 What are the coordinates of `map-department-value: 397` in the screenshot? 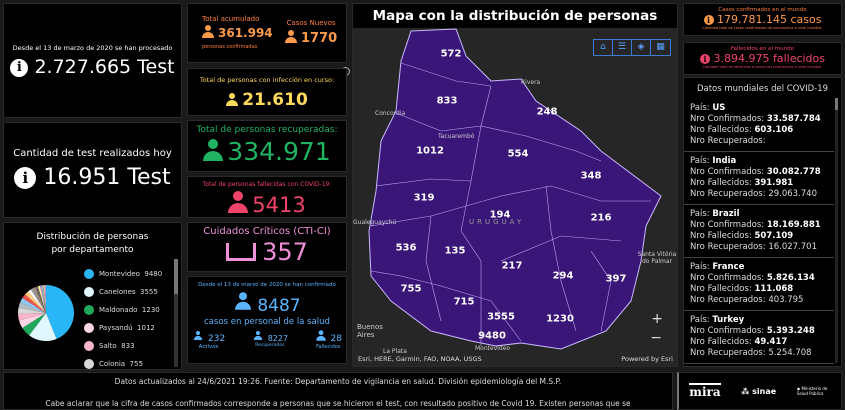 It's located at (616, 279).